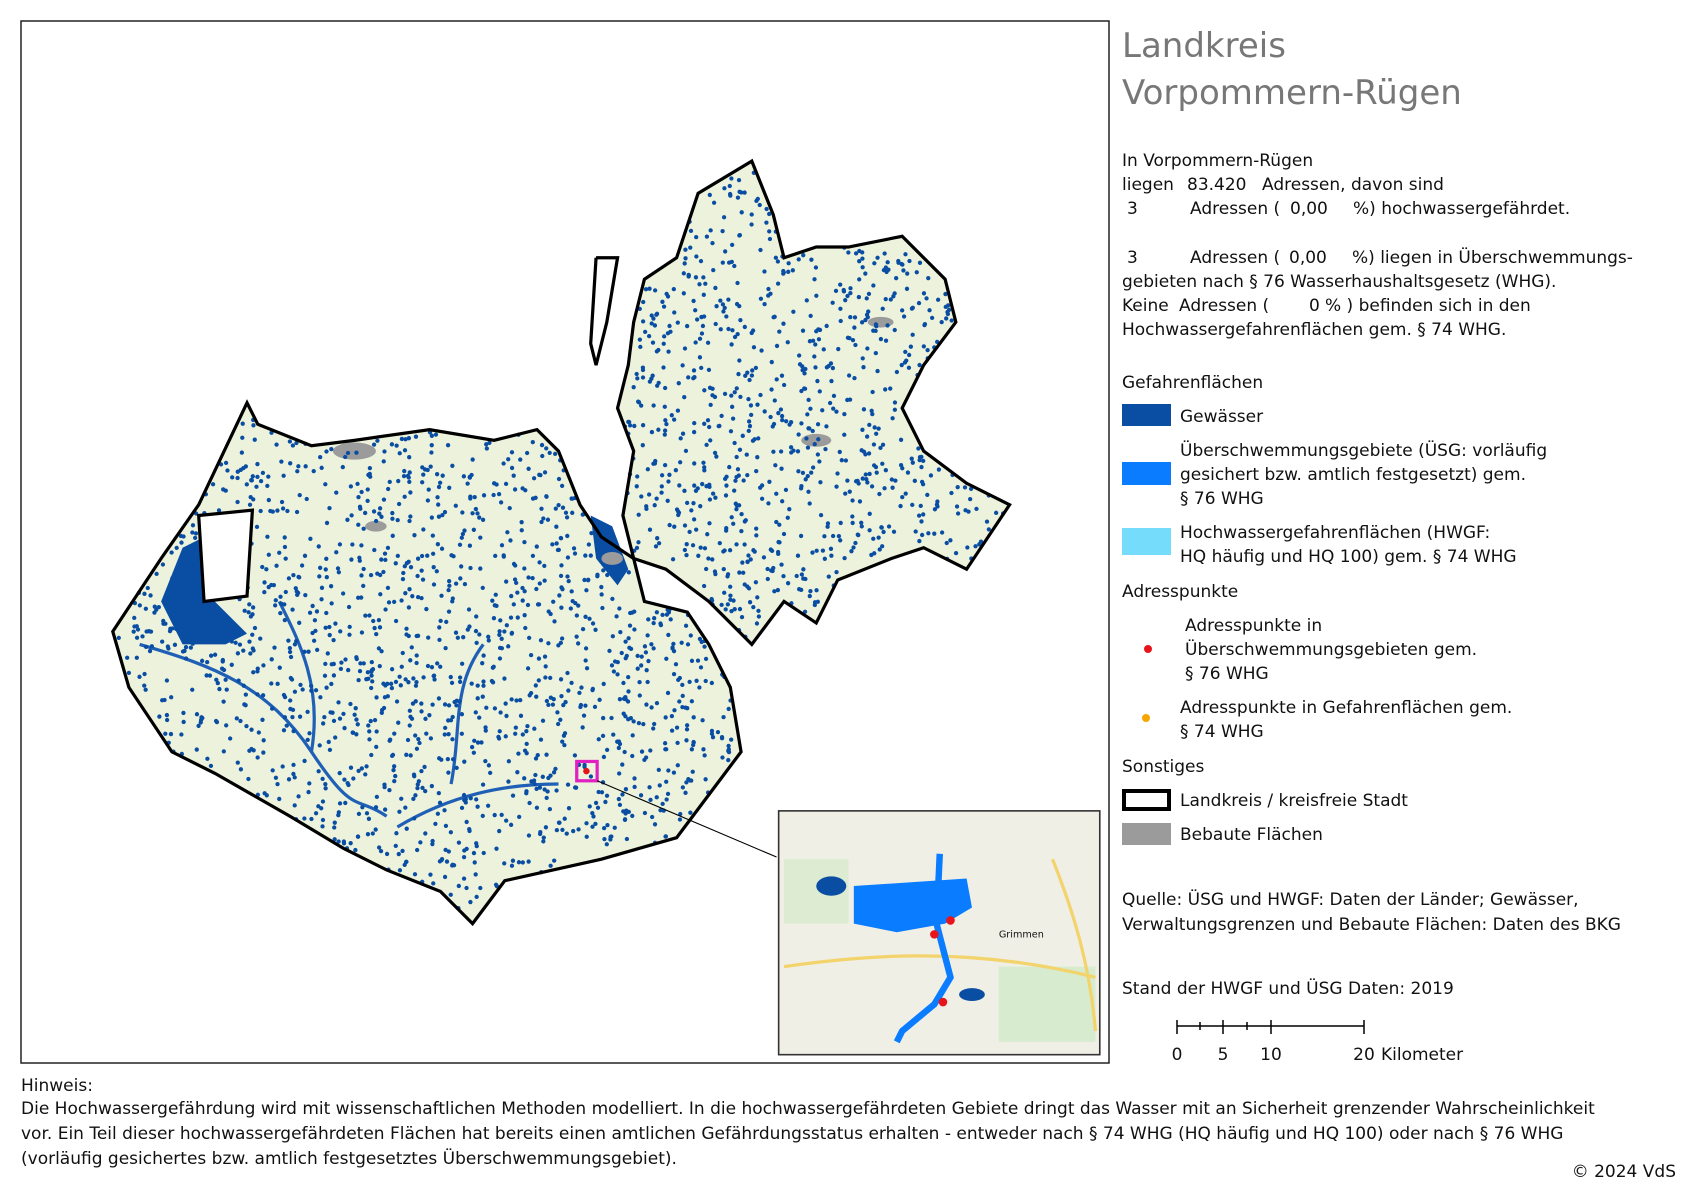 This screenshot has height=1191, width=1684. I want to click on district-boundary, so click(813, 402).